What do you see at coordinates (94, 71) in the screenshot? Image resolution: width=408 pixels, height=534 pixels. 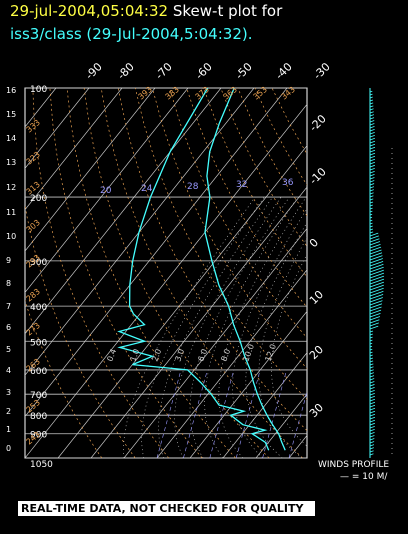 I see `temperature-tick-top: -90` at bounding box center [94, 71].